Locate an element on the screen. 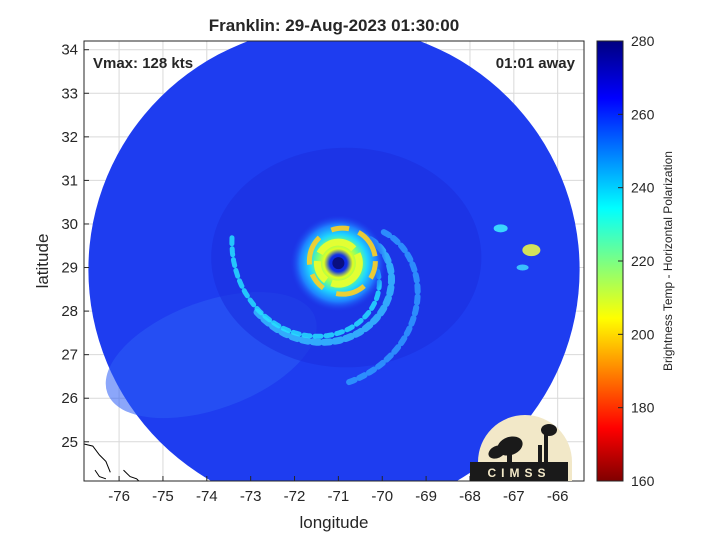  y-axis-ticks: 25 26 27 28 29 30 31 32 33 34 is located at coordinates (75, 246).